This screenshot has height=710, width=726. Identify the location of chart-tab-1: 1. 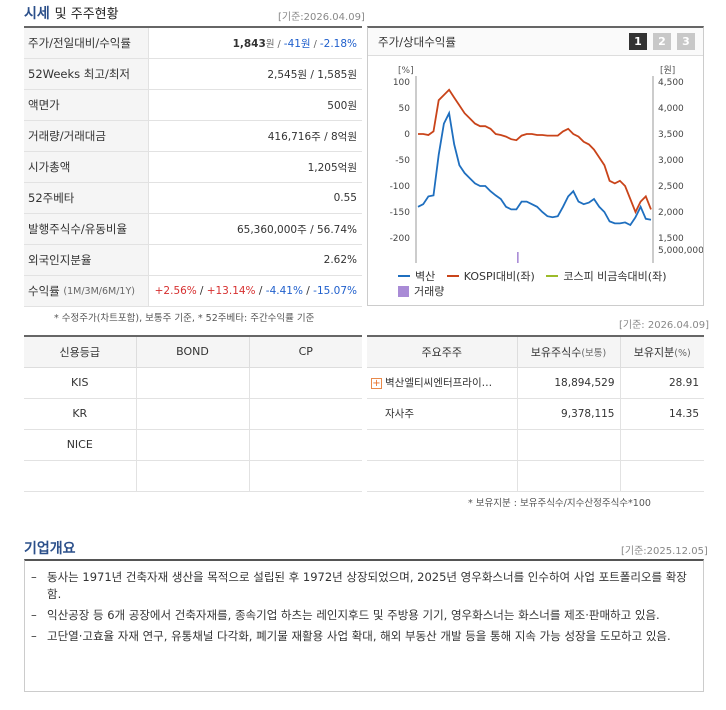
(638, 41).